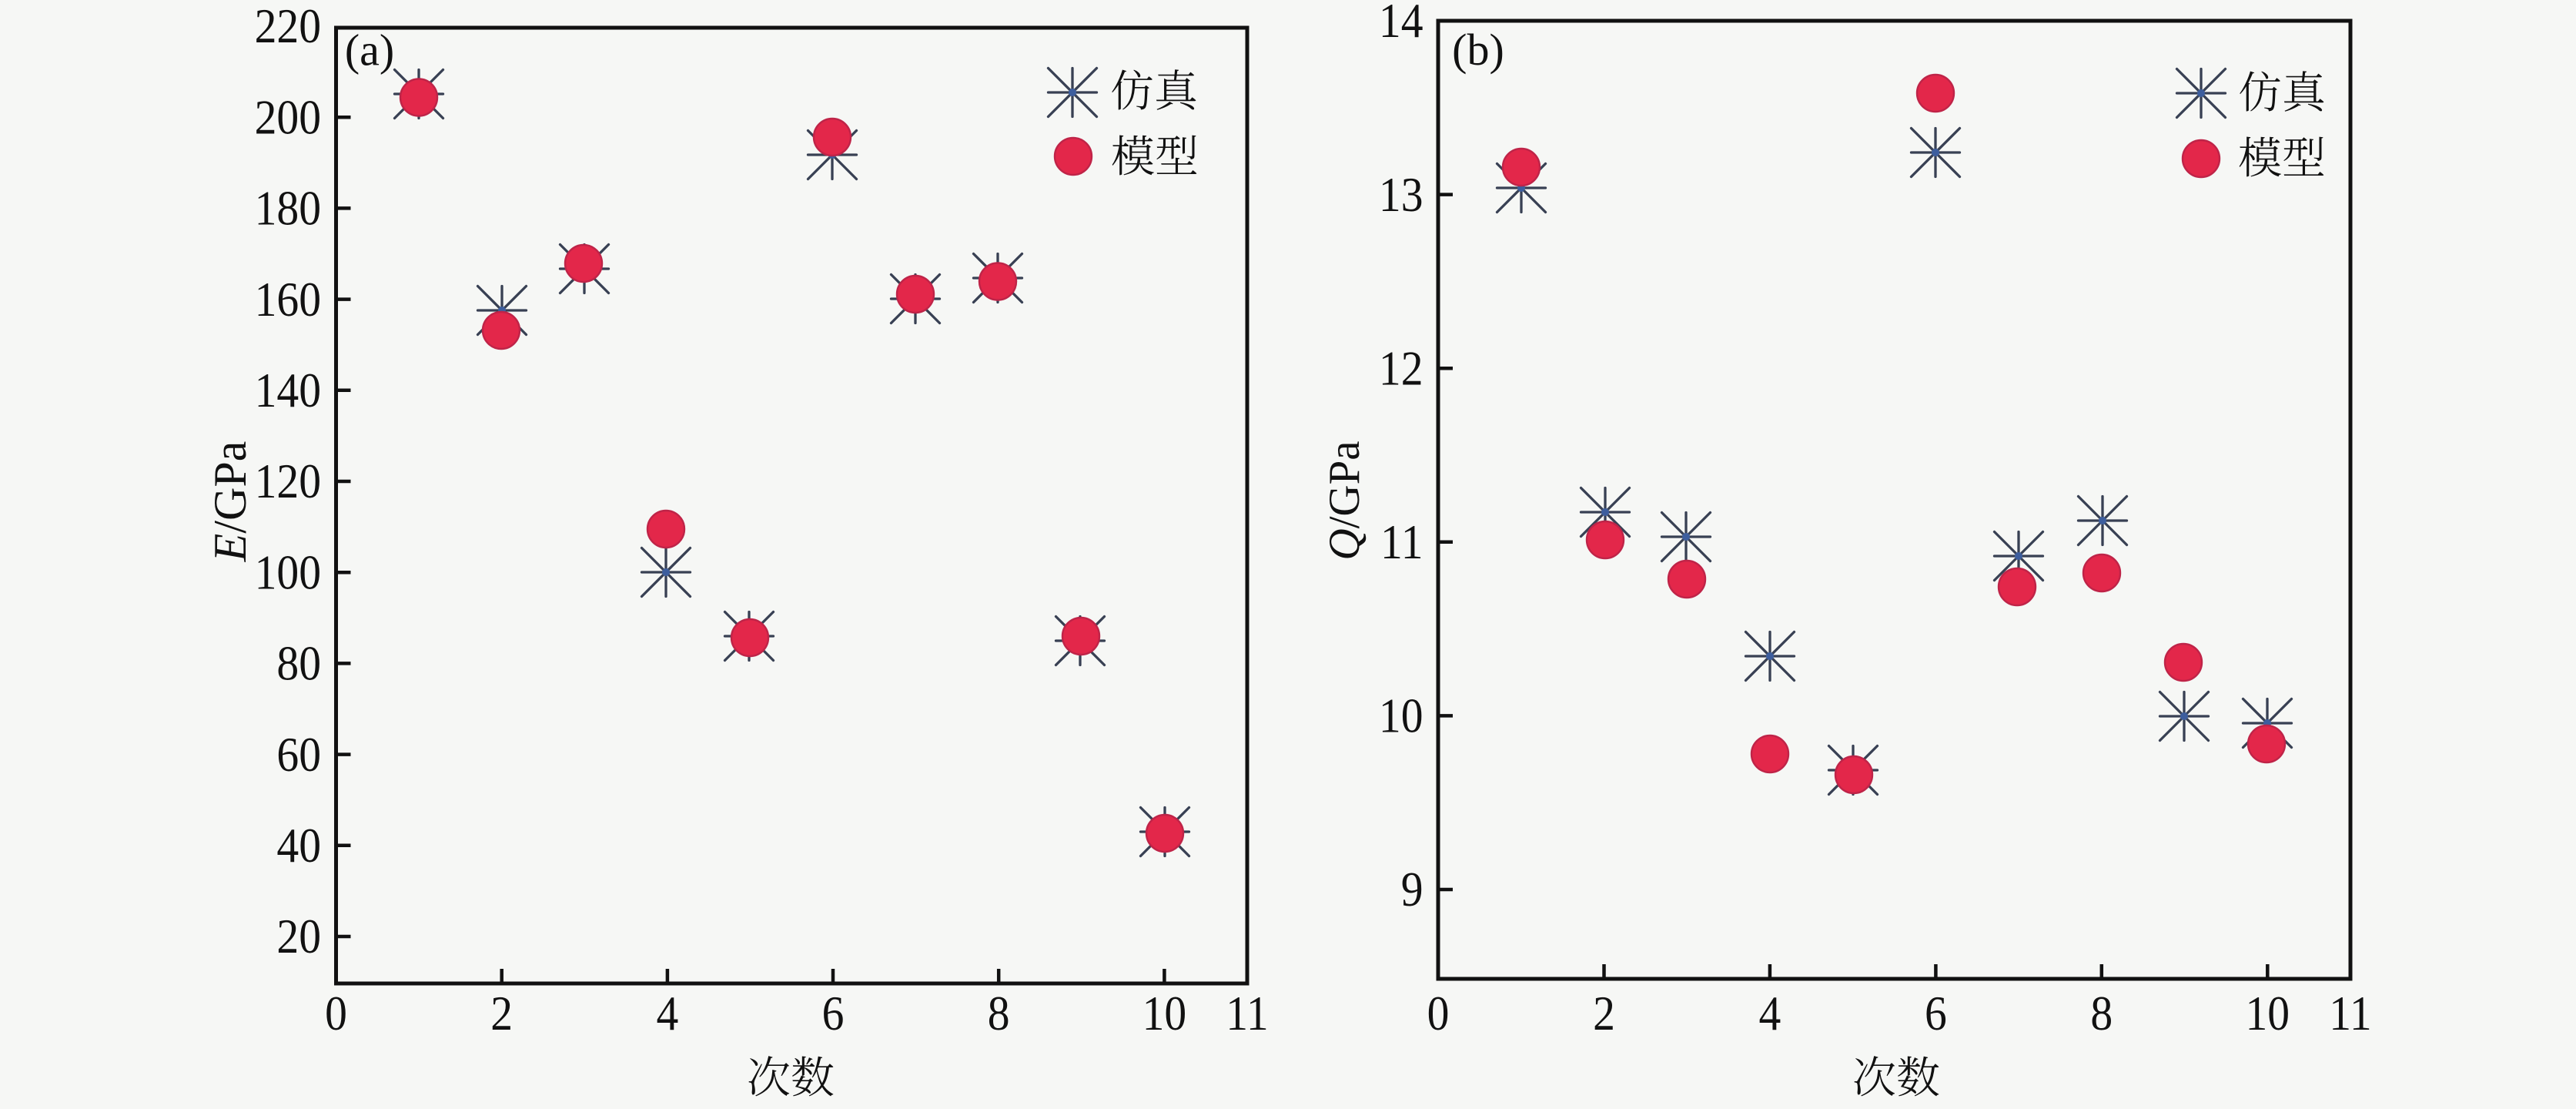 Image resolution: width=2576 pixels, height=1109 pixels. Describe the element at coordinates (288, 573) in the screenshot. I see `svg-text: 100` at that location.